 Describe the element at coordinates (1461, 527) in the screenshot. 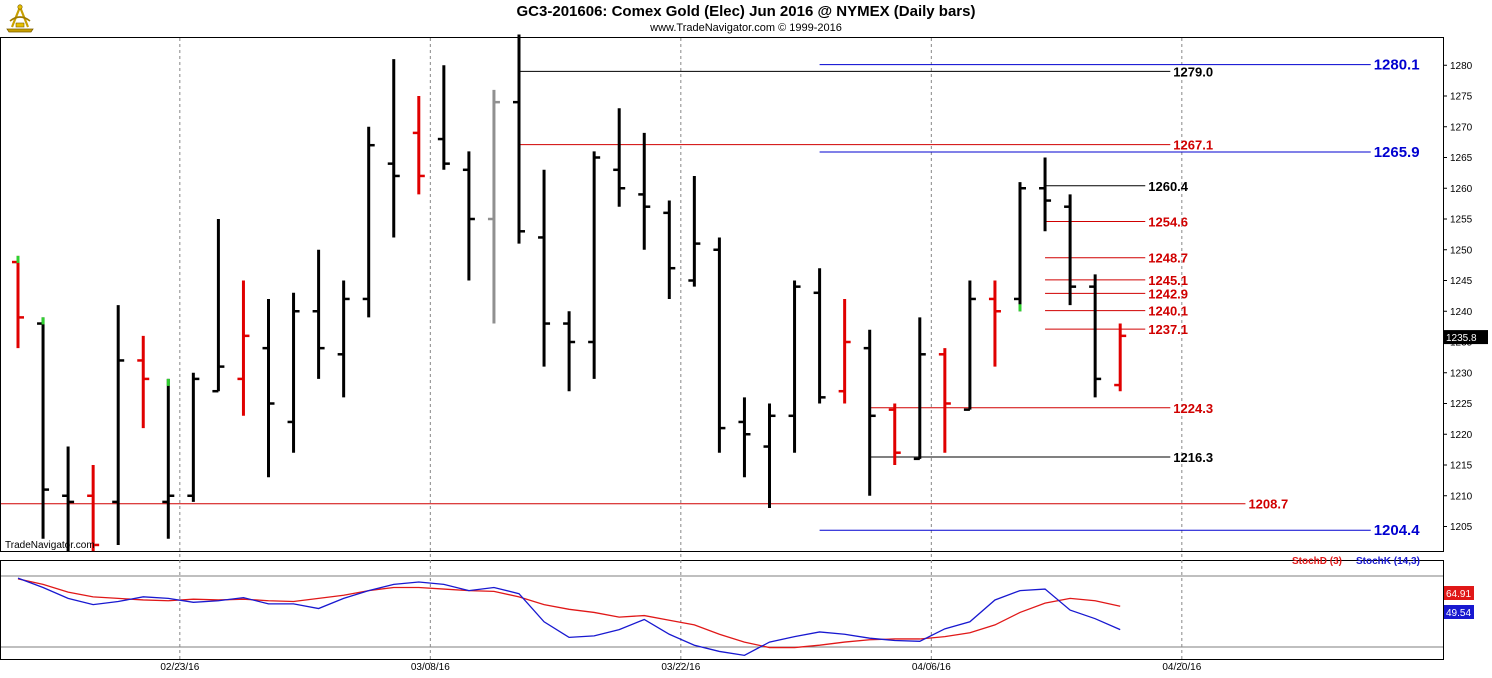

I see `y-tick-label: 1205` at that location.